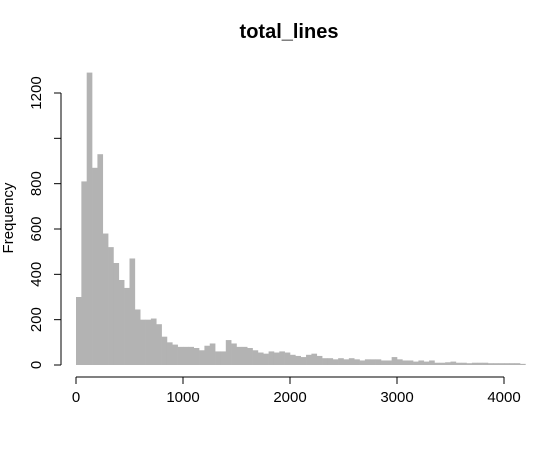 Image resolution: width=550 pixels, height=450 pixels. Describe the element at coordinates (36, 183) in the screenshot. I see `y-tick-label: 800` at that location.